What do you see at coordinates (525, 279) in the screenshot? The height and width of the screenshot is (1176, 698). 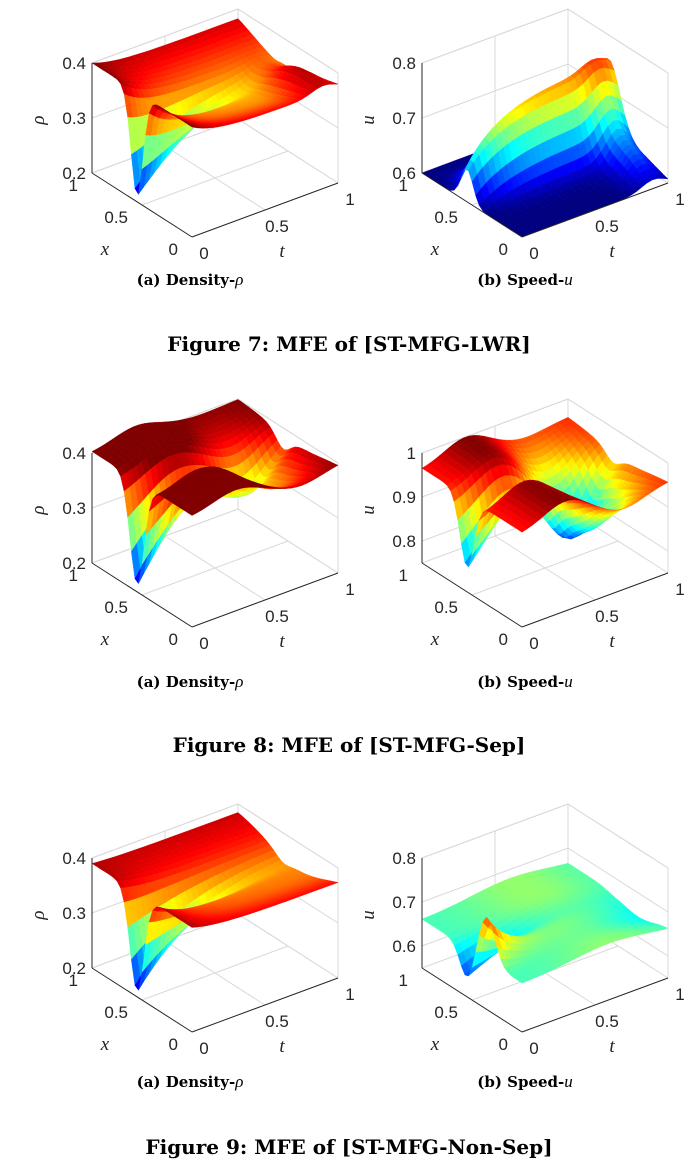 I see `subcaption-7b: (b) Speed-u` at bounding box center [525, 279].